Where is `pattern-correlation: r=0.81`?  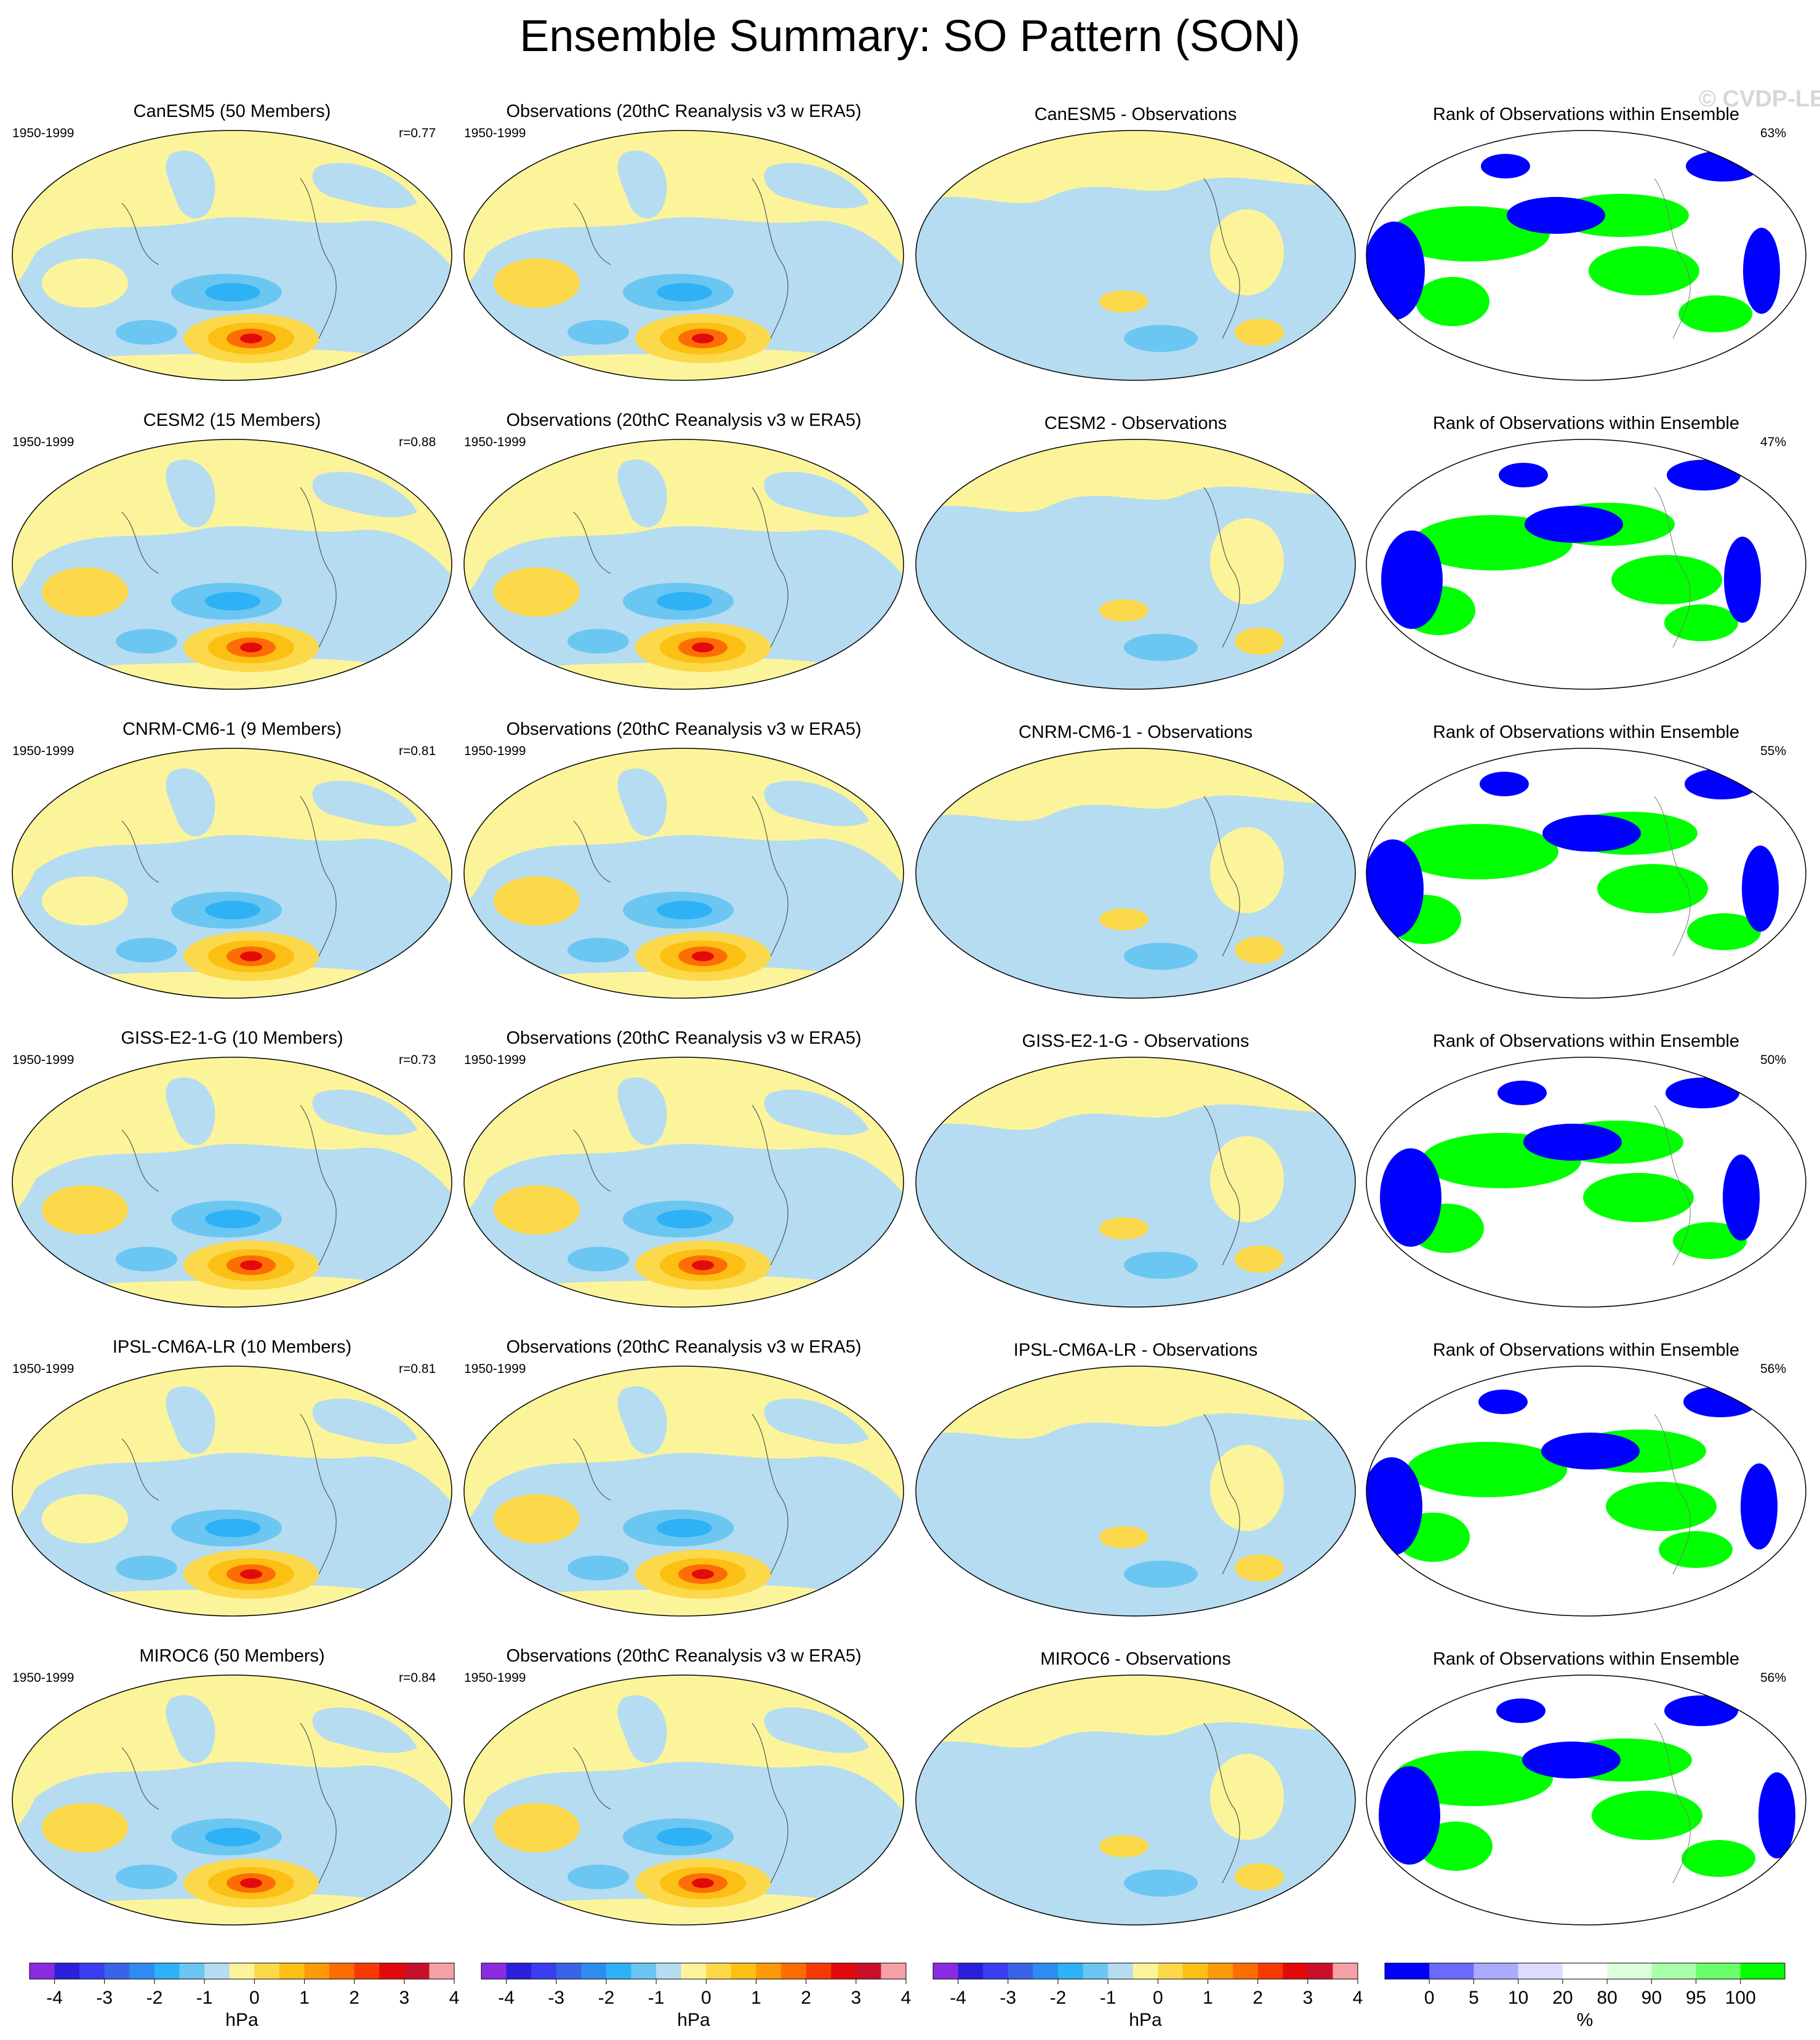 pattern-correlation: r=0.81 is located at coordinates (417, 1369).